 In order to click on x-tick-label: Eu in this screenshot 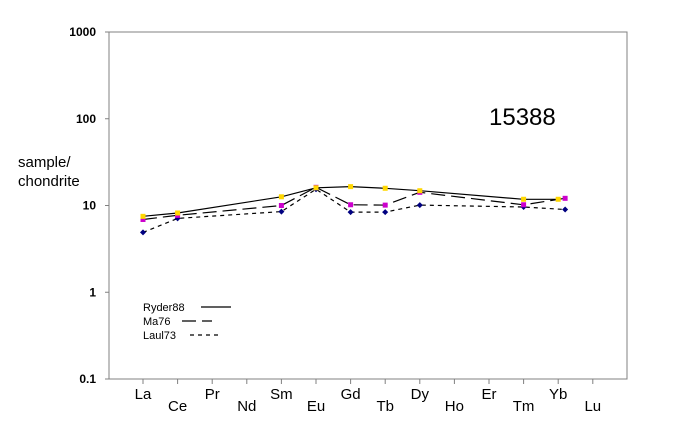, I will do `click(316, 406)`.